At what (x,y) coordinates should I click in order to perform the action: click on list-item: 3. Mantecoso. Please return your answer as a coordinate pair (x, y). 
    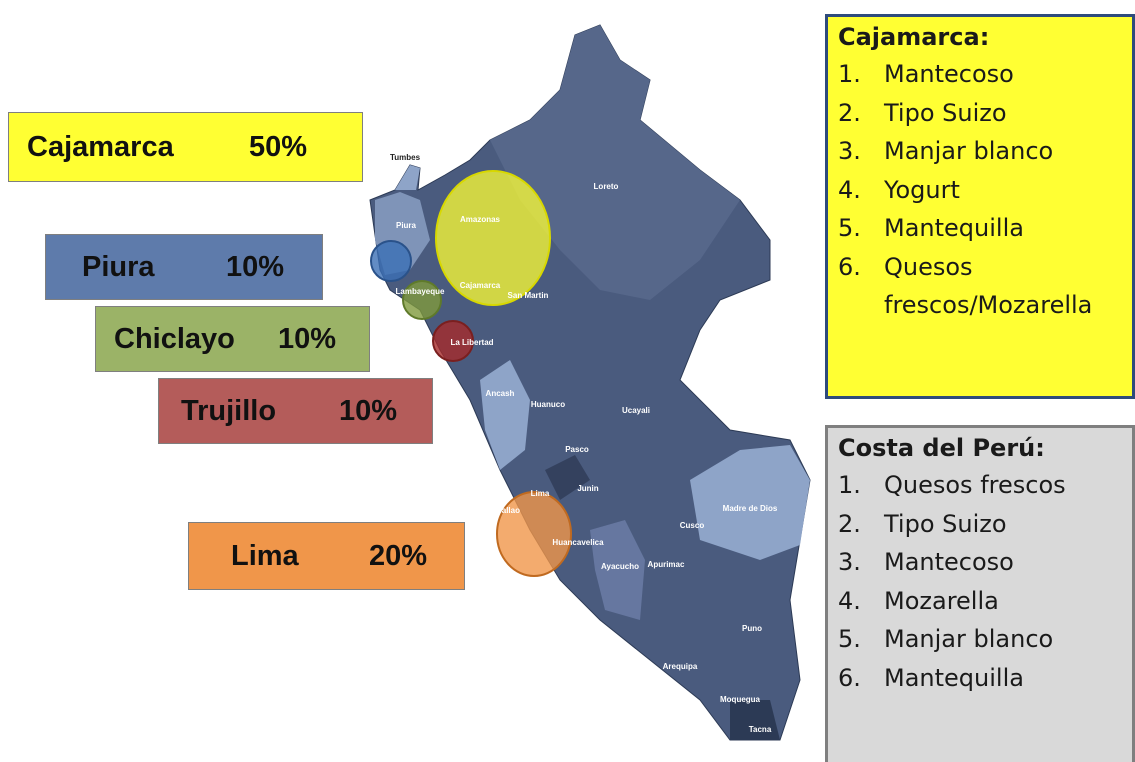
    Looking at the image, I should click on (980, 562).